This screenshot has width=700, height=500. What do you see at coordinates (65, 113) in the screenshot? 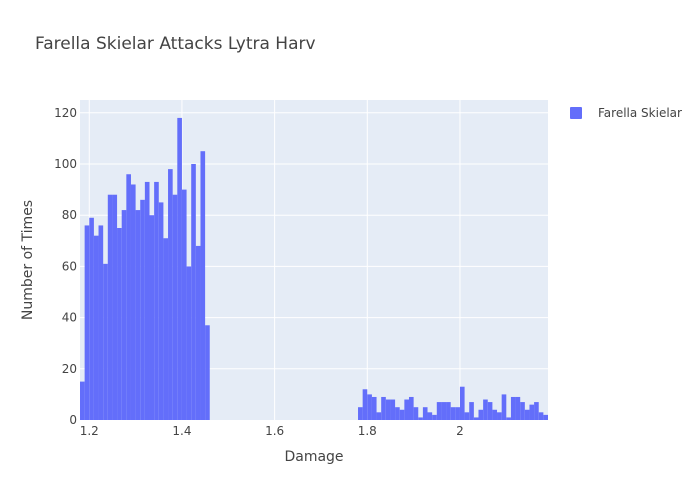
I see `y-tick-label: 120` at bounding box center [65, 113].